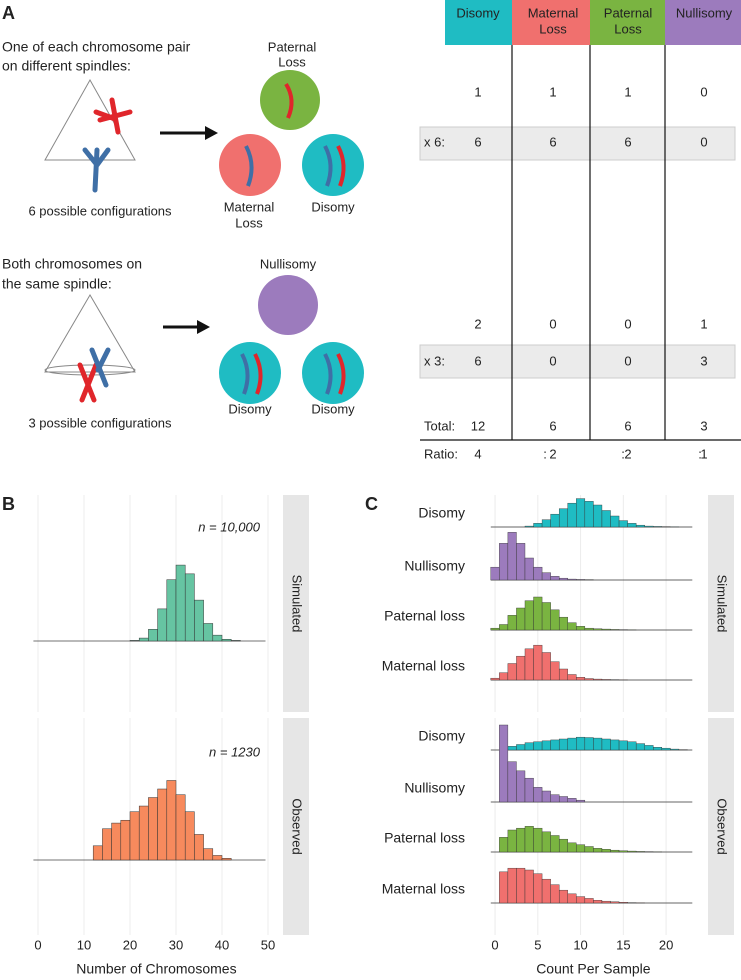  What do you see at coordinates (439, 425) in the screenshot?
I see `row-label: Total:` at bounding box center [439, 425].